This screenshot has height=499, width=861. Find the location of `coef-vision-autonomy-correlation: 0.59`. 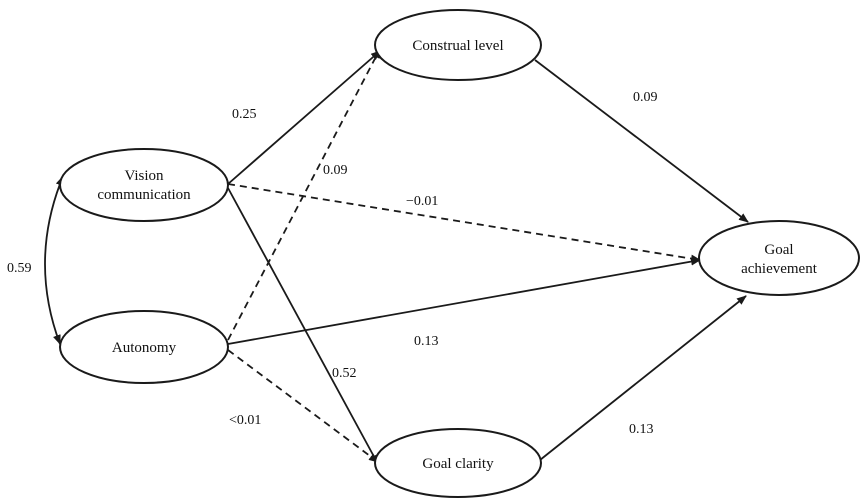

coef-vision-autonomy-correlation: 0.59 is located at coordinates (19, 268).